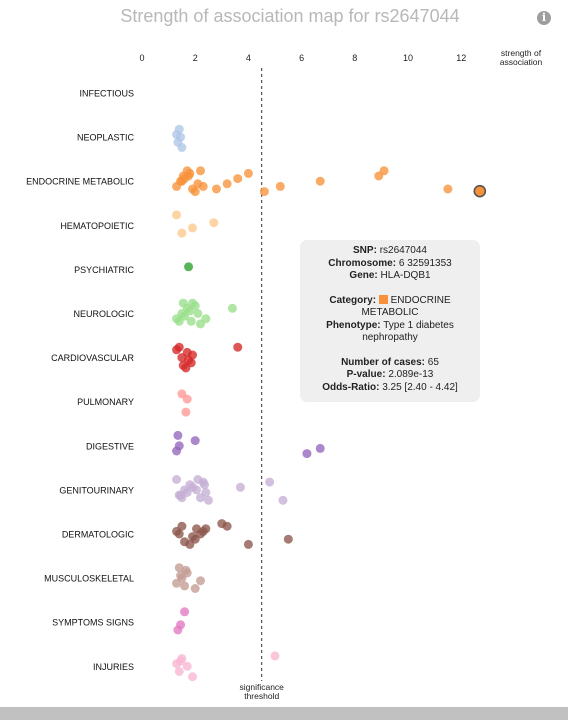 The width and height of the screenshot is (568, 720). What do you see at coordinates (104, 270) in the screenshot?
I see `category-label: PSYCHIATRIC` at bounding box center [104, 270].